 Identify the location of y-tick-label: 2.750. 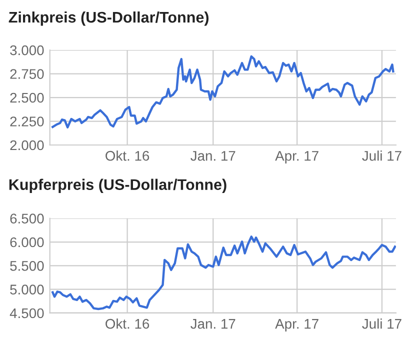
(27, 74).